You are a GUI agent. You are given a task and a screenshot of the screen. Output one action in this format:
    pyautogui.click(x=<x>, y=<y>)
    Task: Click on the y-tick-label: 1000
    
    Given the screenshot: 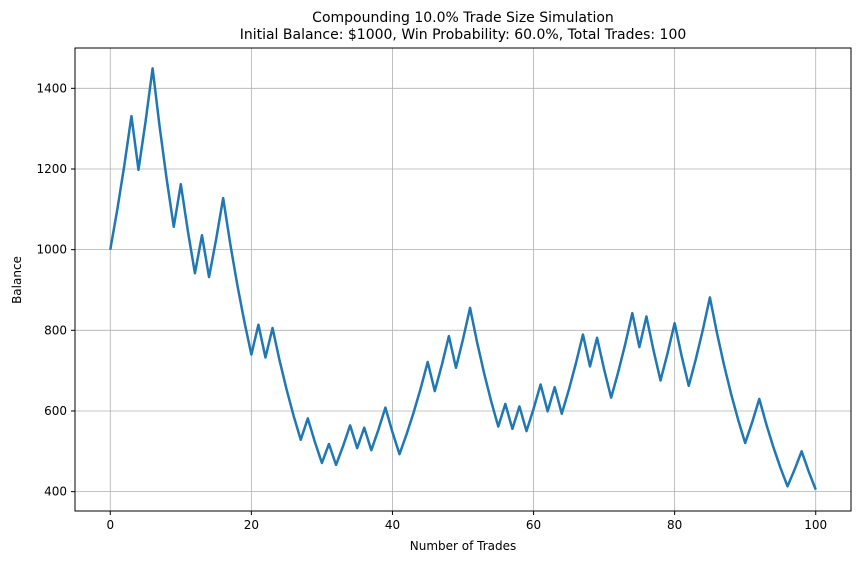 What is the action you would take?
    pyautogui.click(x=51, y=250)
    